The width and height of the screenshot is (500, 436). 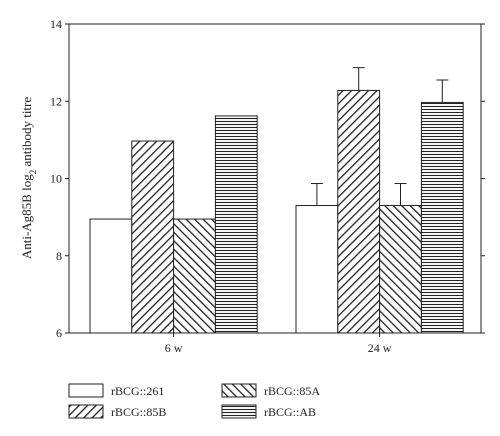 What do you see at coordinates (317, 269) in the screenshot?
I see `bar-rbcg-261-24-w` at bounding box center [317, 269].